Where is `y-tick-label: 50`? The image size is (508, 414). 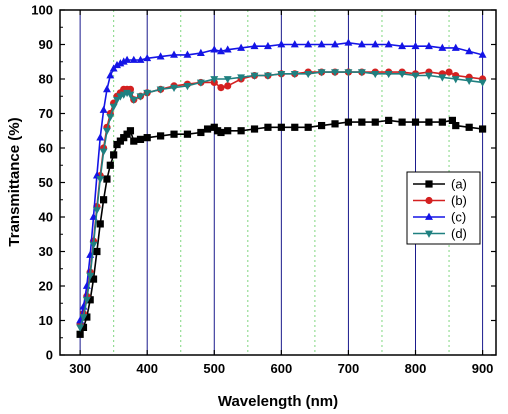 y-tick-label: 50 is located at coordinates (46, 182).